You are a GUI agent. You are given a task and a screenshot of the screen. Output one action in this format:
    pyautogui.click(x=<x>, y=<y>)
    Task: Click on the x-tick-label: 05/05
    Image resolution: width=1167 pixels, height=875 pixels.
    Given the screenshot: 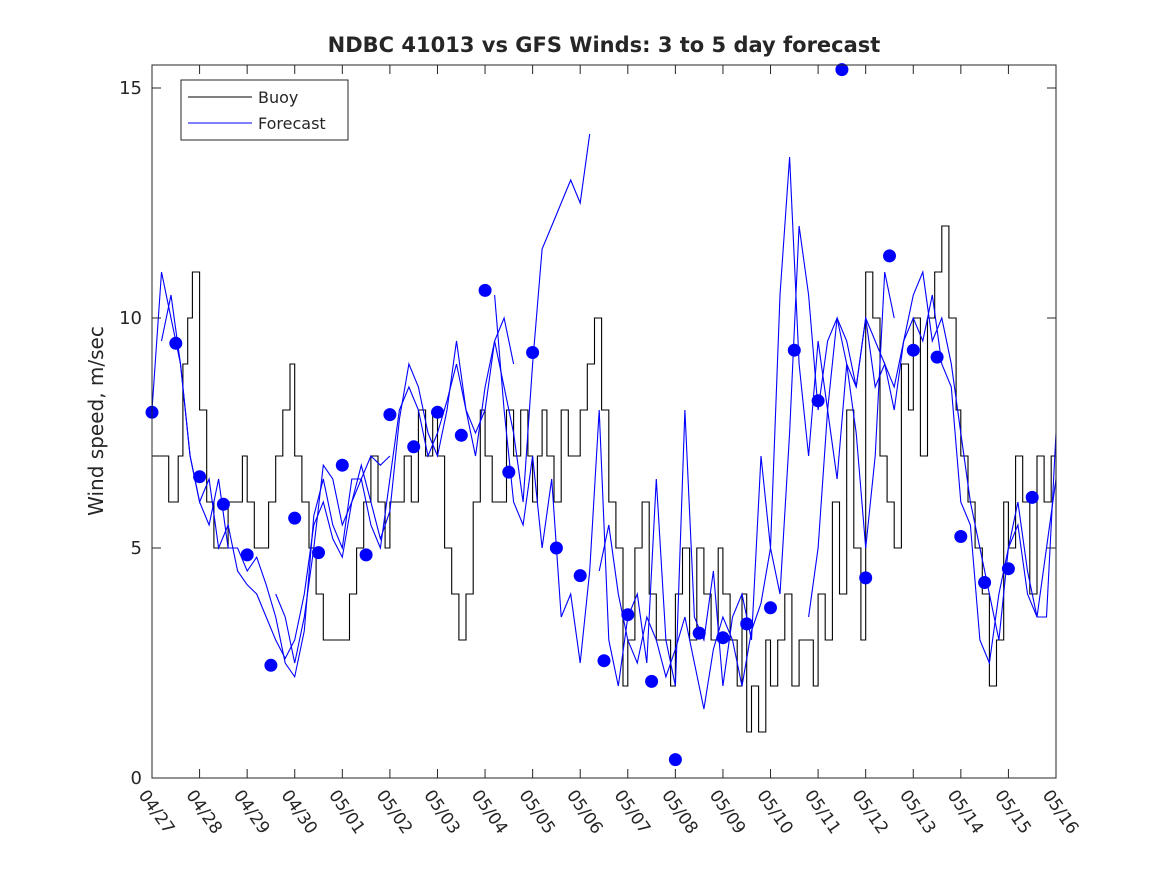 What is the action you would take?
    pyautogui.click(x=537, y=812)
    